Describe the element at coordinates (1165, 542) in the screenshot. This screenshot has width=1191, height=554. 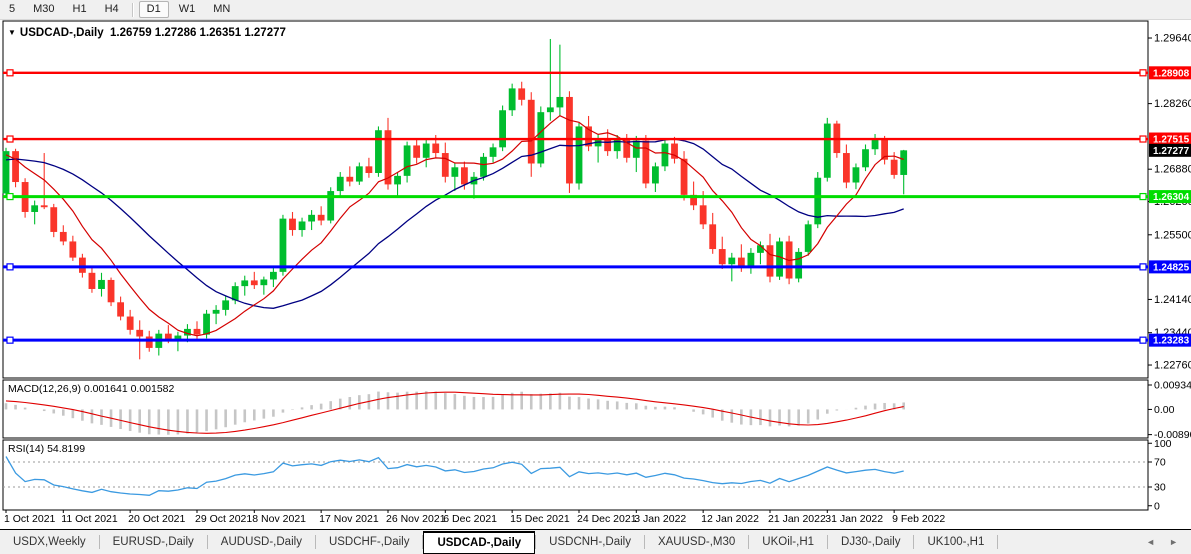
I see `tab-scrollers: ◄ ►` at that location.